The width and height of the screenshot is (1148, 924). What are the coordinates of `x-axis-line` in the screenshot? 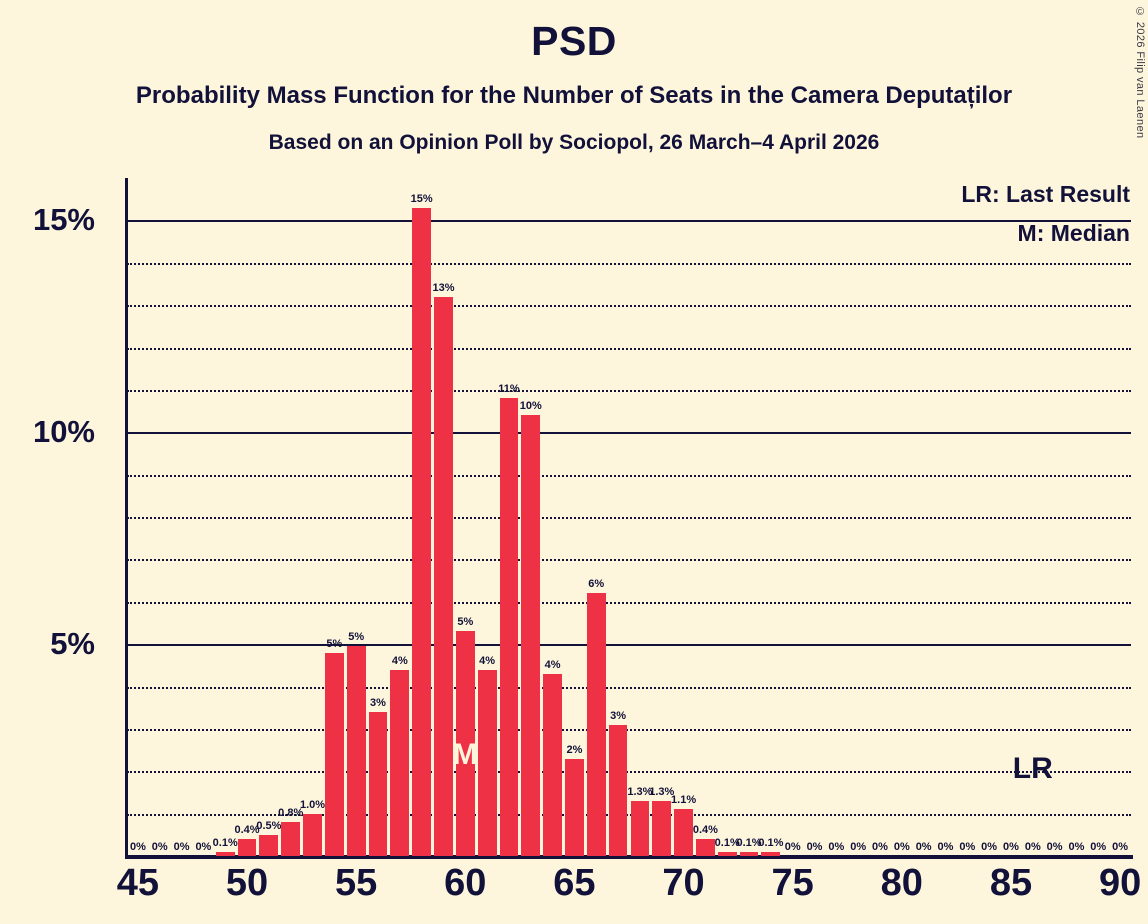 It's located at (629, 857).